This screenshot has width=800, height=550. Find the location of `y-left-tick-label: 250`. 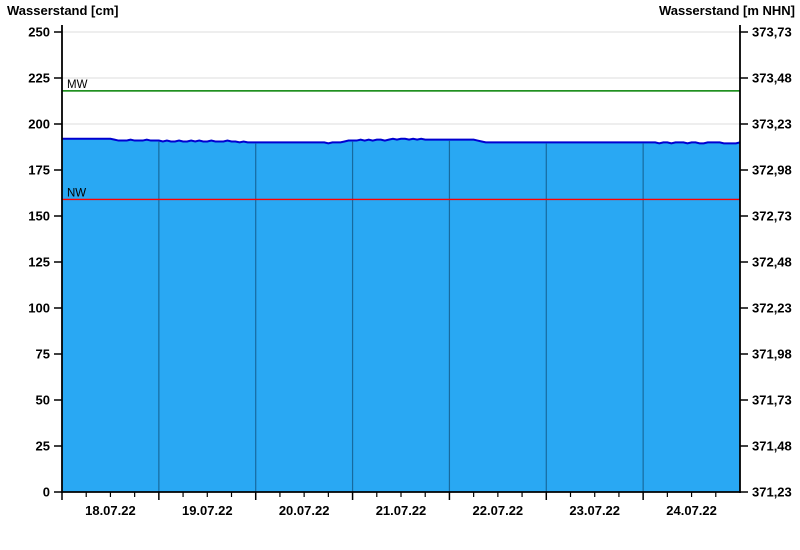

y-left-tick-label: 250 is located at coordinates (39, 32).